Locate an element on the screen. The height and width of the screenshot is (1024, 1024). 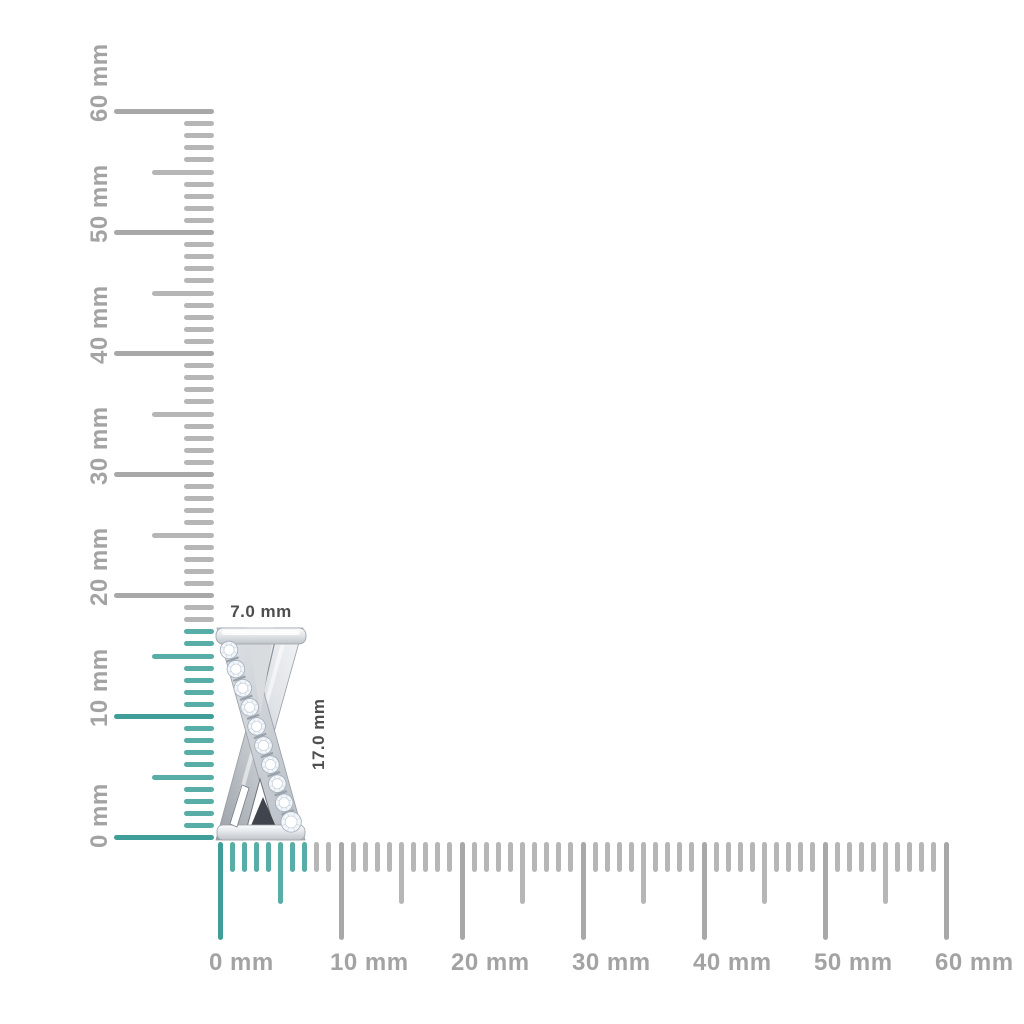
height-dimension-label: 17.0 mm is located at coordinates (318, 734).